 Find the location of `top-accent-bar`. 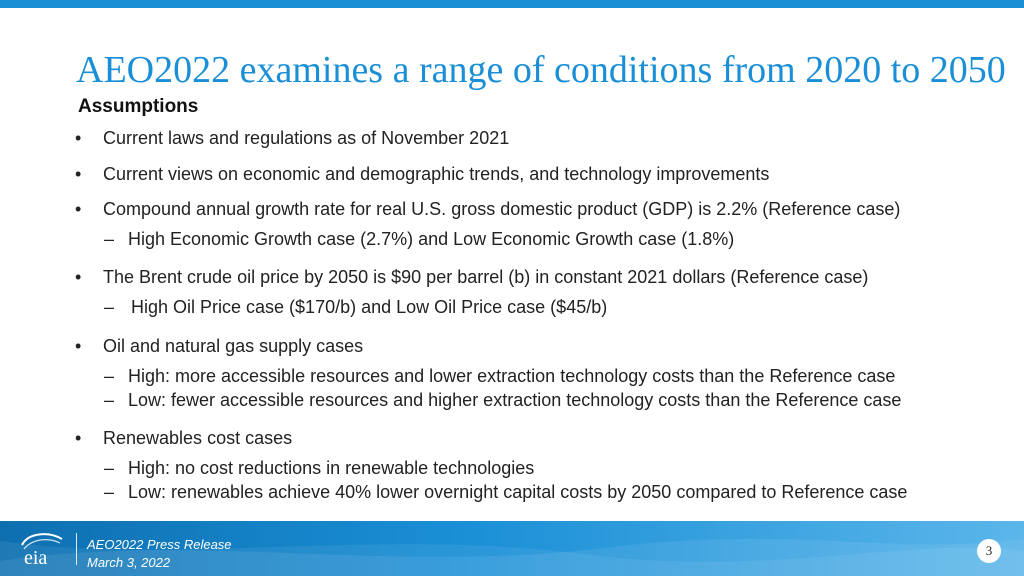

top-accent-bar is located at coordinates (512, 4).